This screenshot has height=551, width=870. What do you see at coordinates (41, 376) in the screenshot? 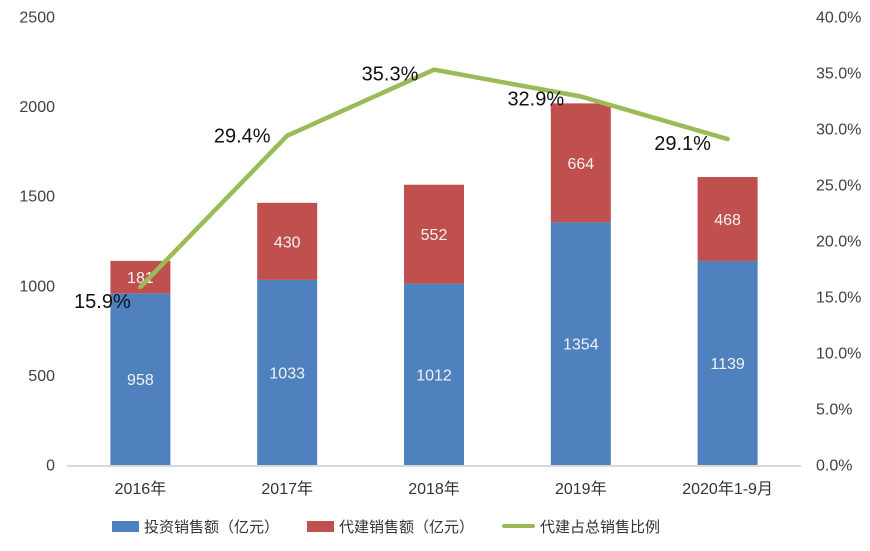
I see `left-axis-tick-label: 500` at bounding box center [41, 376].